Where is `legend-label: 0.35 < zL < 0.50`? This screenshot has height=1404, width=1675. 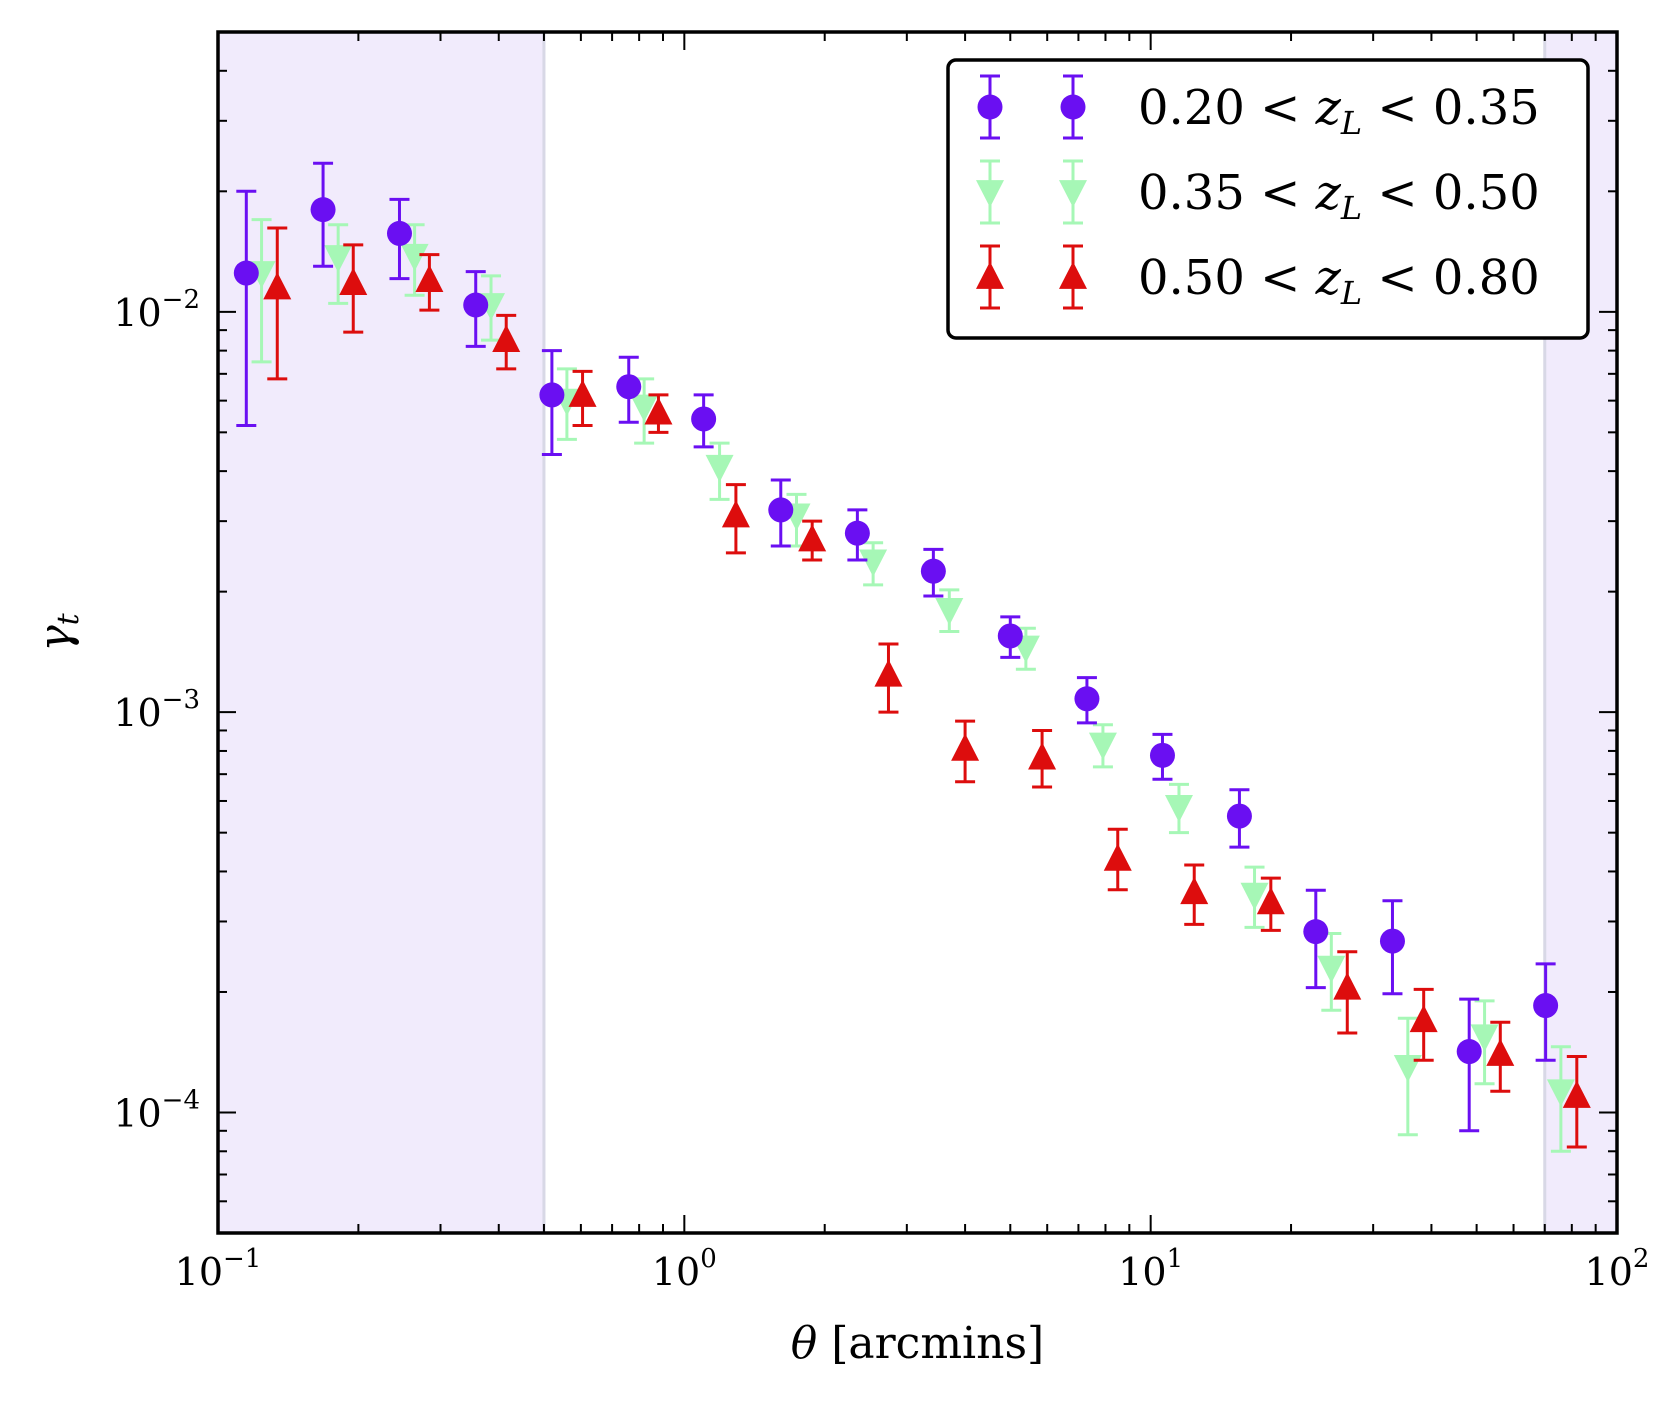 legend-label: 0.35 < zL < 0.50 is located at coordinates (1339, 196).